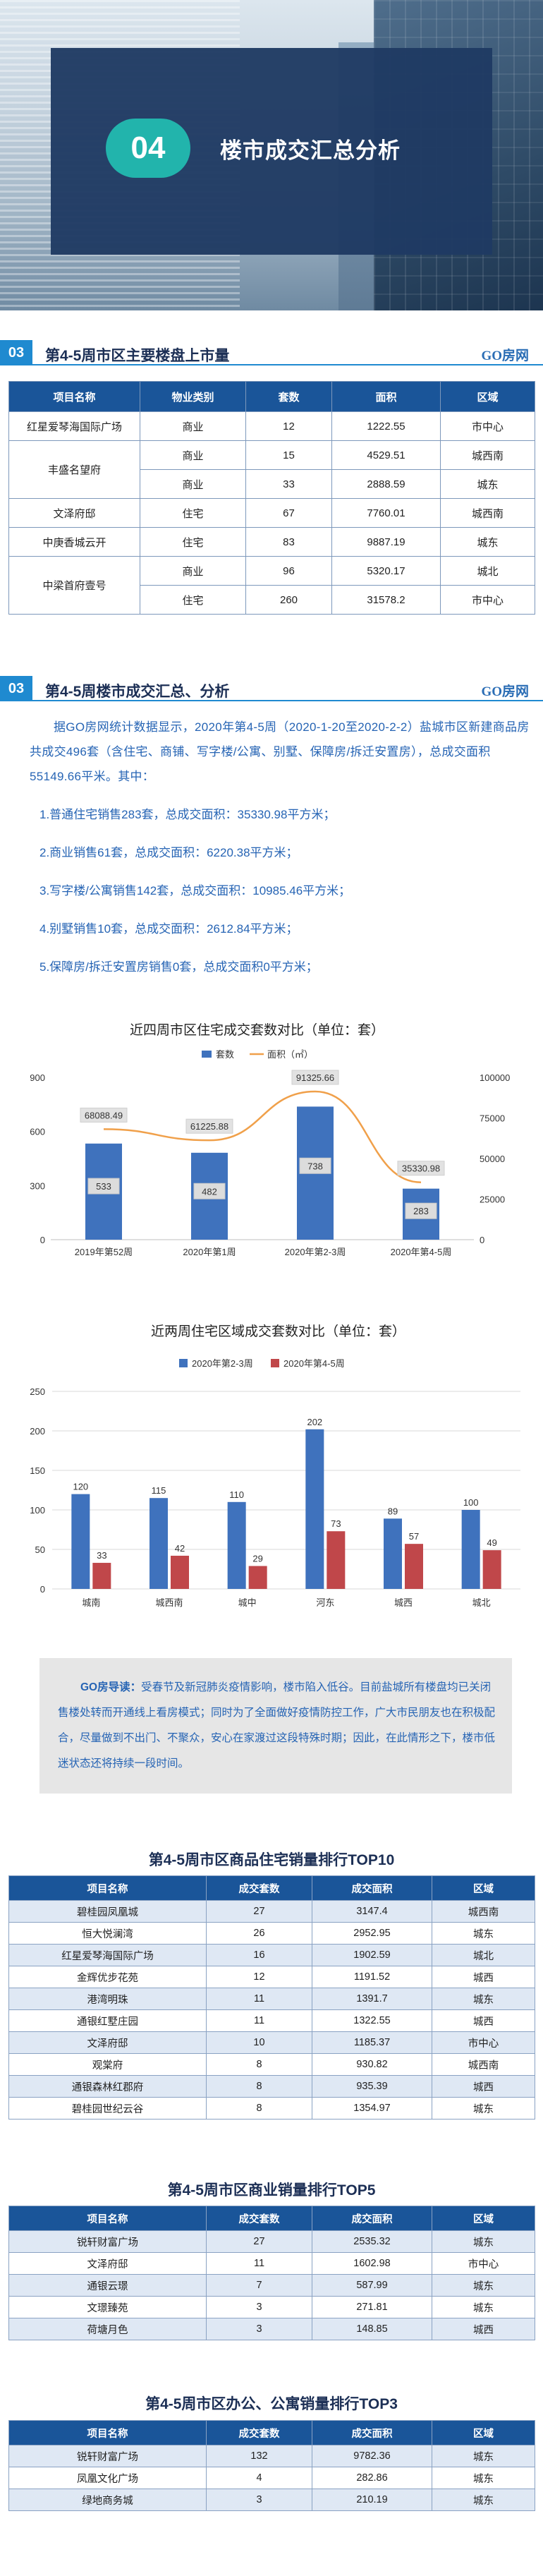  Describe the element at coordinates (195, 891) in the screenshot. I see `summary-item: 3.写字楼/公寓销售142套，总成交面积：10985.46平方米；` at that location.